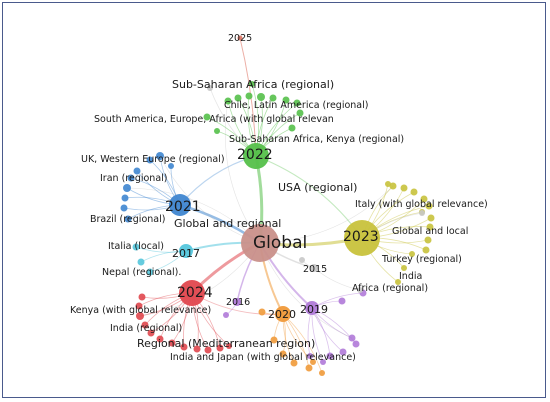  I want to click on hub-node-y2023, so click(362, 238).